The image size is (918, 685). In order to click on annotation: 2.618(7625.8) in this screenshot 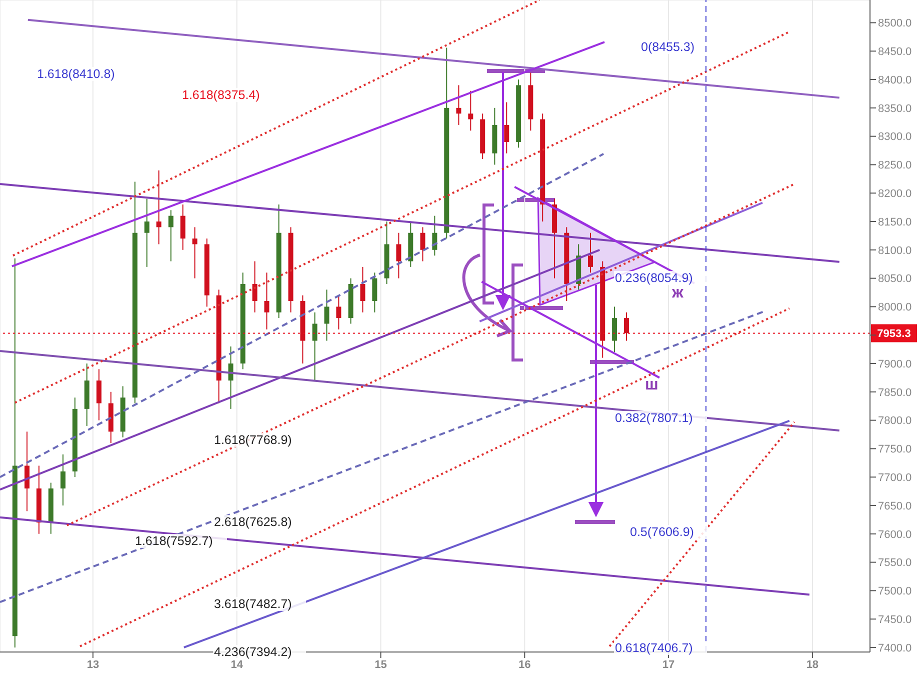, I will do `click(253, 522)`.